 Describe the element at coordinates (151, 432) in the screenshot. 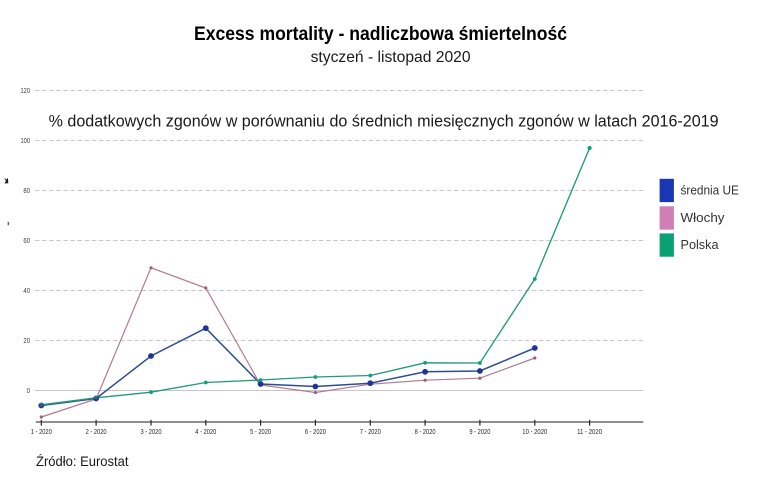

I see `svg-text: 3 - 2020` at that location.